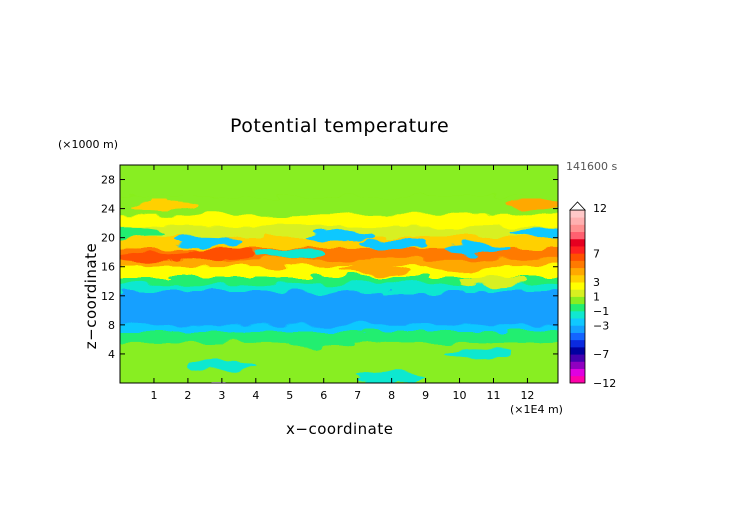 This screenshot has height=532, width=752. Describe the element at coordinates (357, 395) in the screenshot. I see `x-tick-label-7: 7` at that location.